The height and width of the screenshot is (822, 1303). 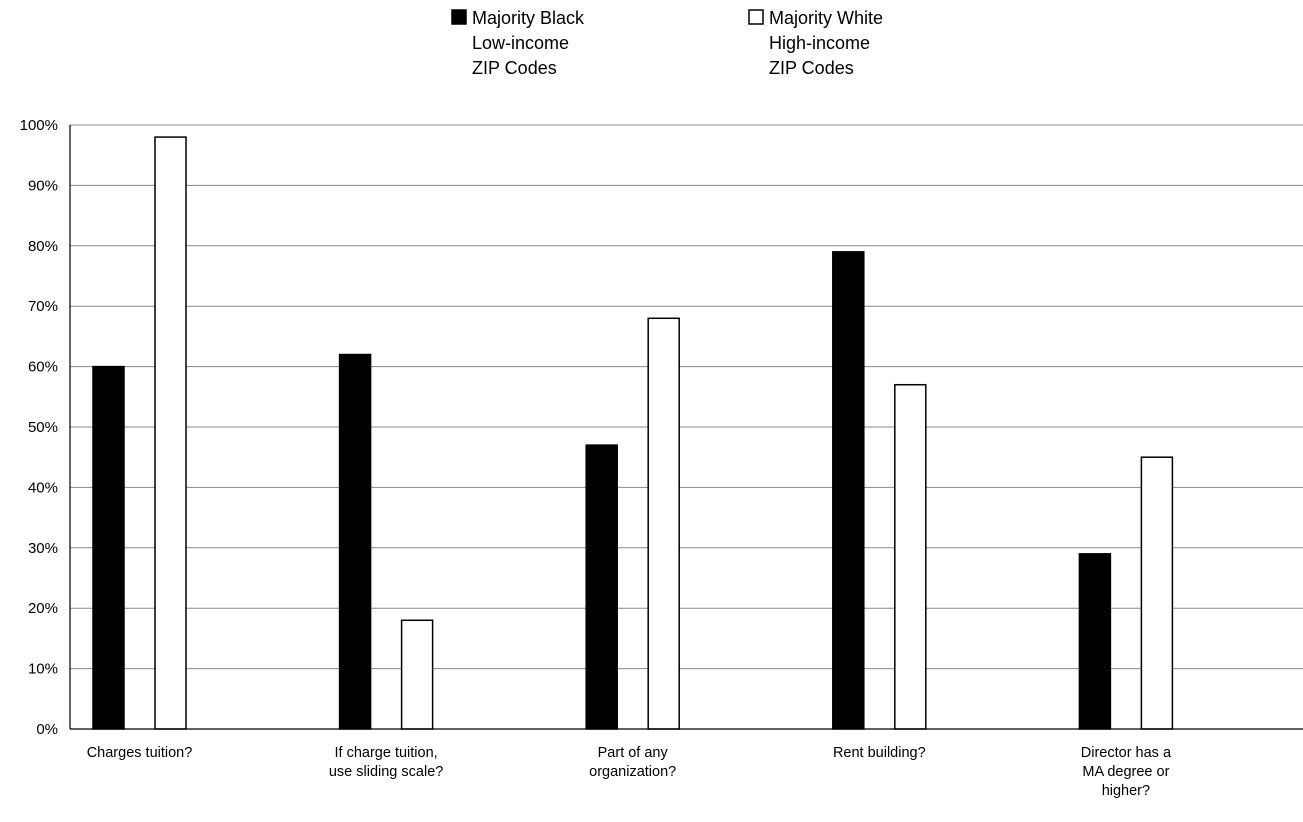 What do you see at coordinates (632, 762) in the screenshot?
I see `x-category-label: Part of any organization?` at bounding box center [632, 762].